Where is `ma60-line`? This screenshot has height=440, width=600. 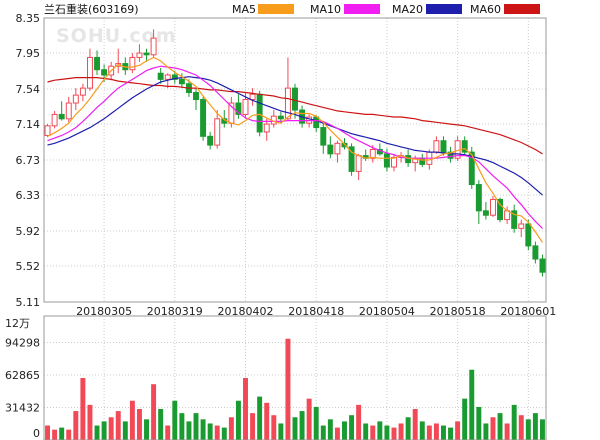 ma60-line is located at coordinates (295, 115).